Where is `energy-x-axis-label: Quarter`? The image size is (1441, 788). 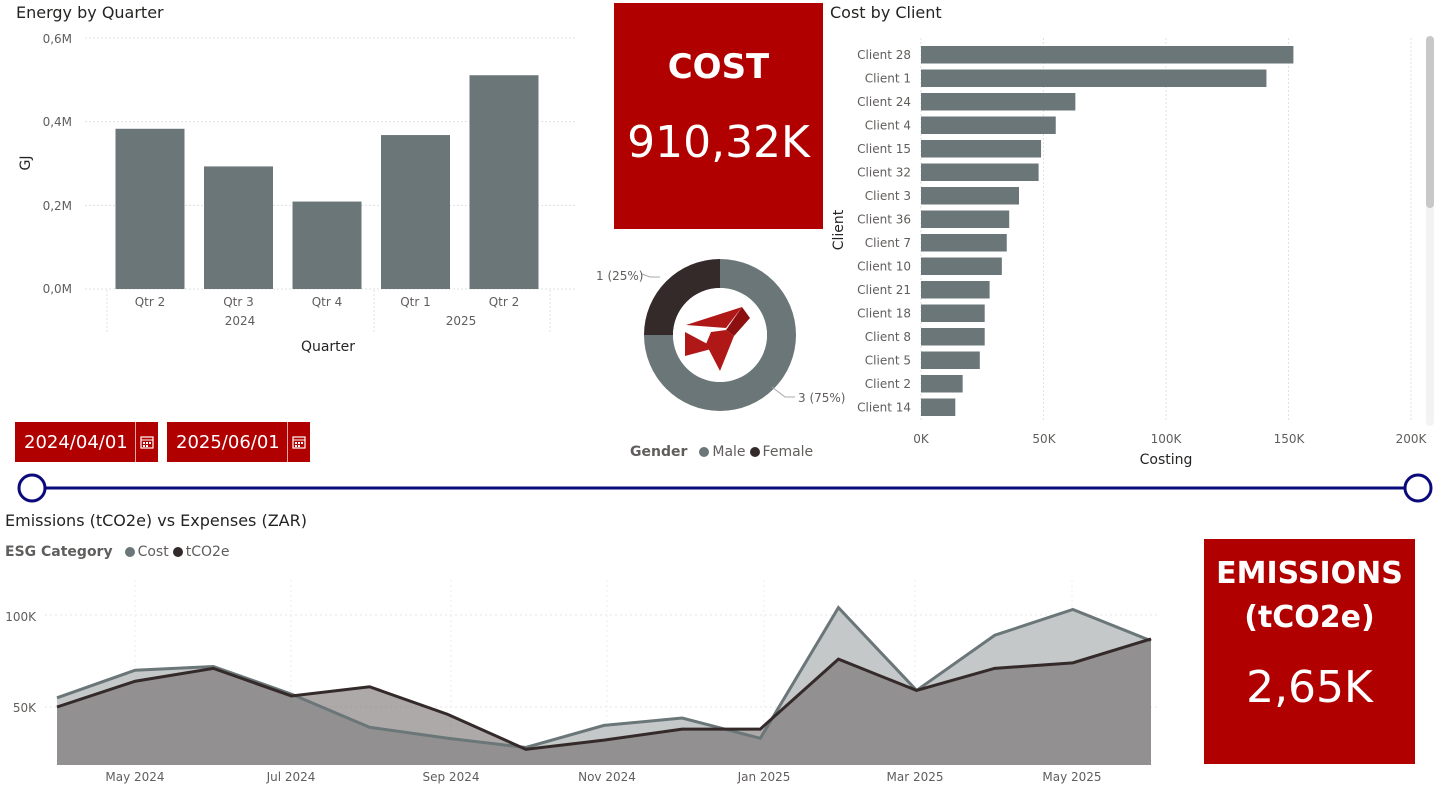 energy-x-axis-label: Quarter is located at coordinates (328, 347).